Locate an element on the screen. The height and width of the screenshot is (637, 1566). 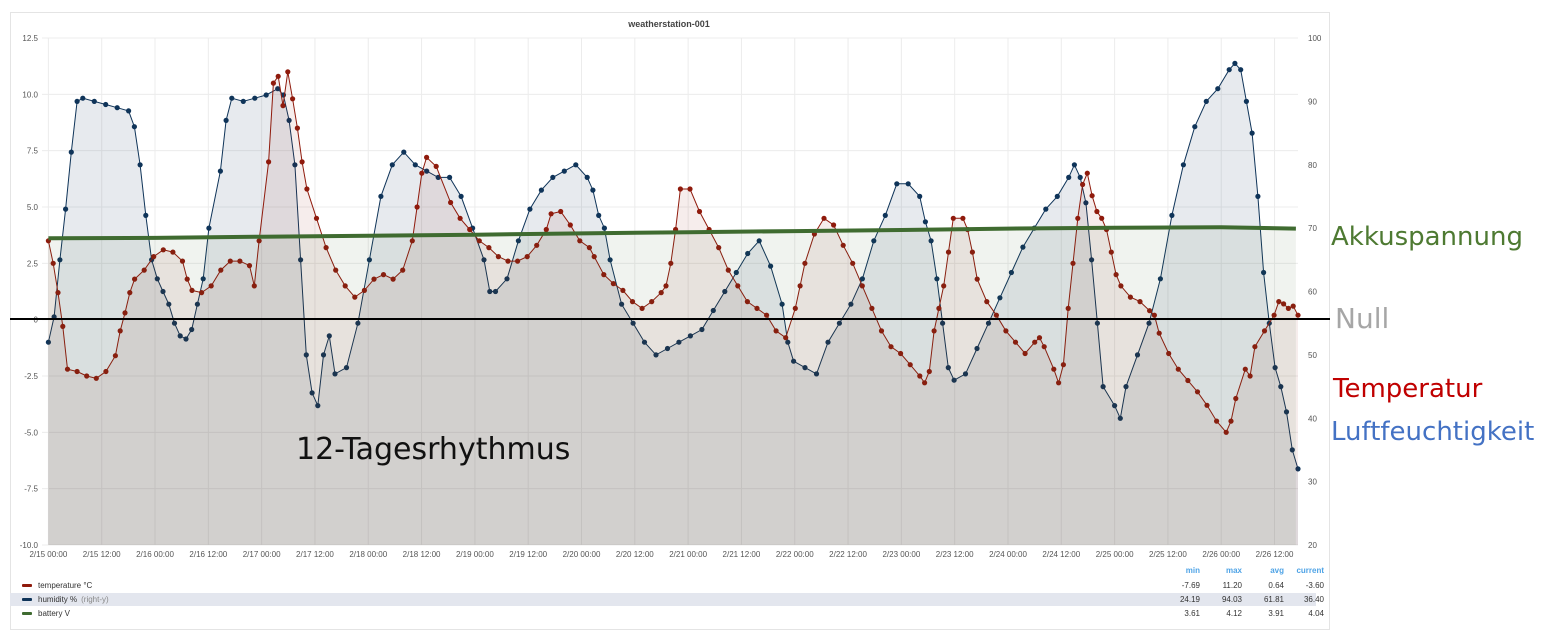
zero-line is located at coordinates (670, 319).